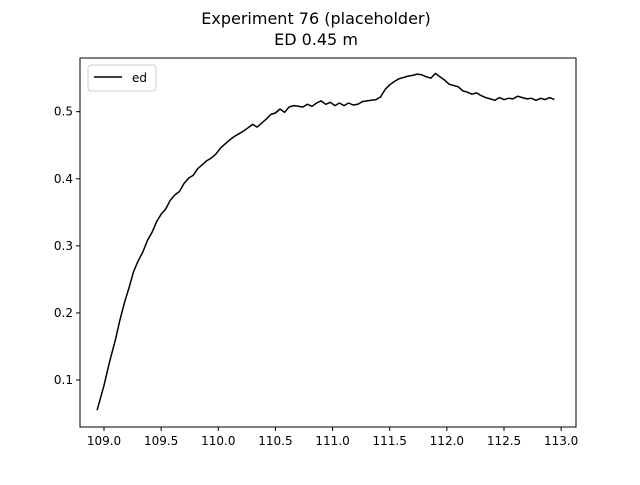 This screenshot has width=640, height=485. I want to click on x-tick-label: 110.0, so click(218, 441).